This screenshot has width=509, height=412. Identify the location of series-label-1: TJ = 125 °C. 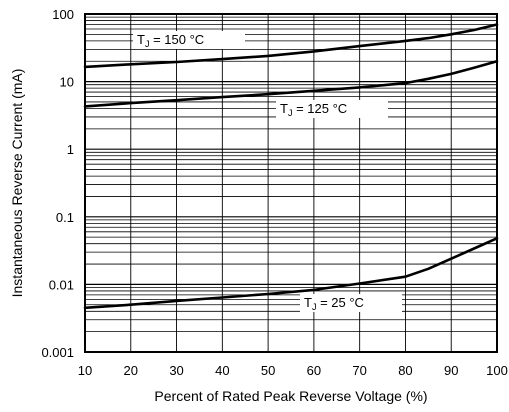
(313, 109).